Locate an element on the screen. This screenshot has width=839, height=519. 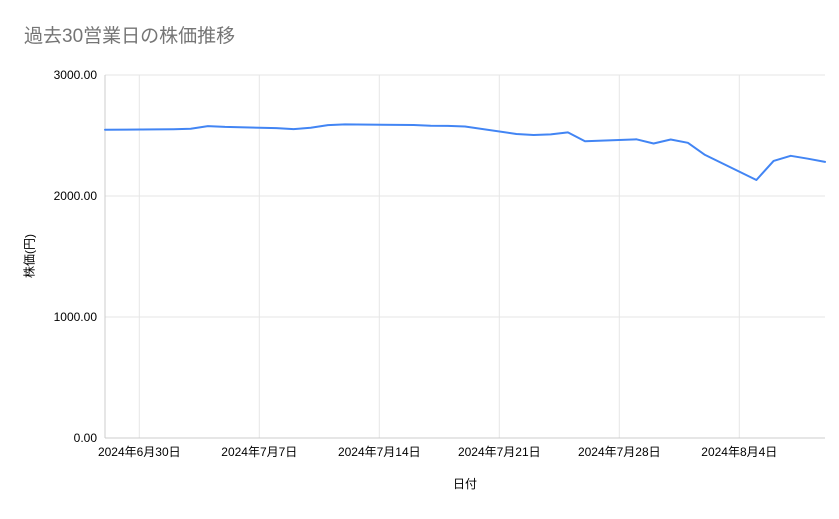
y-tick-label: 3000.00 is located at coordinates (76, 75).